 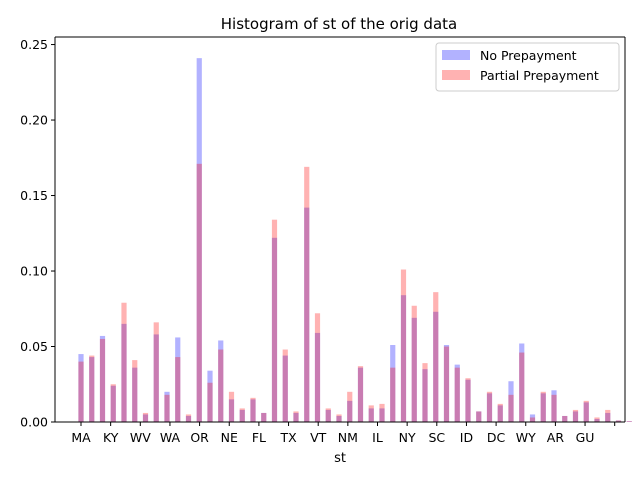 I want to click on y-tick-label: 0.05, so click(x=34, y=346).